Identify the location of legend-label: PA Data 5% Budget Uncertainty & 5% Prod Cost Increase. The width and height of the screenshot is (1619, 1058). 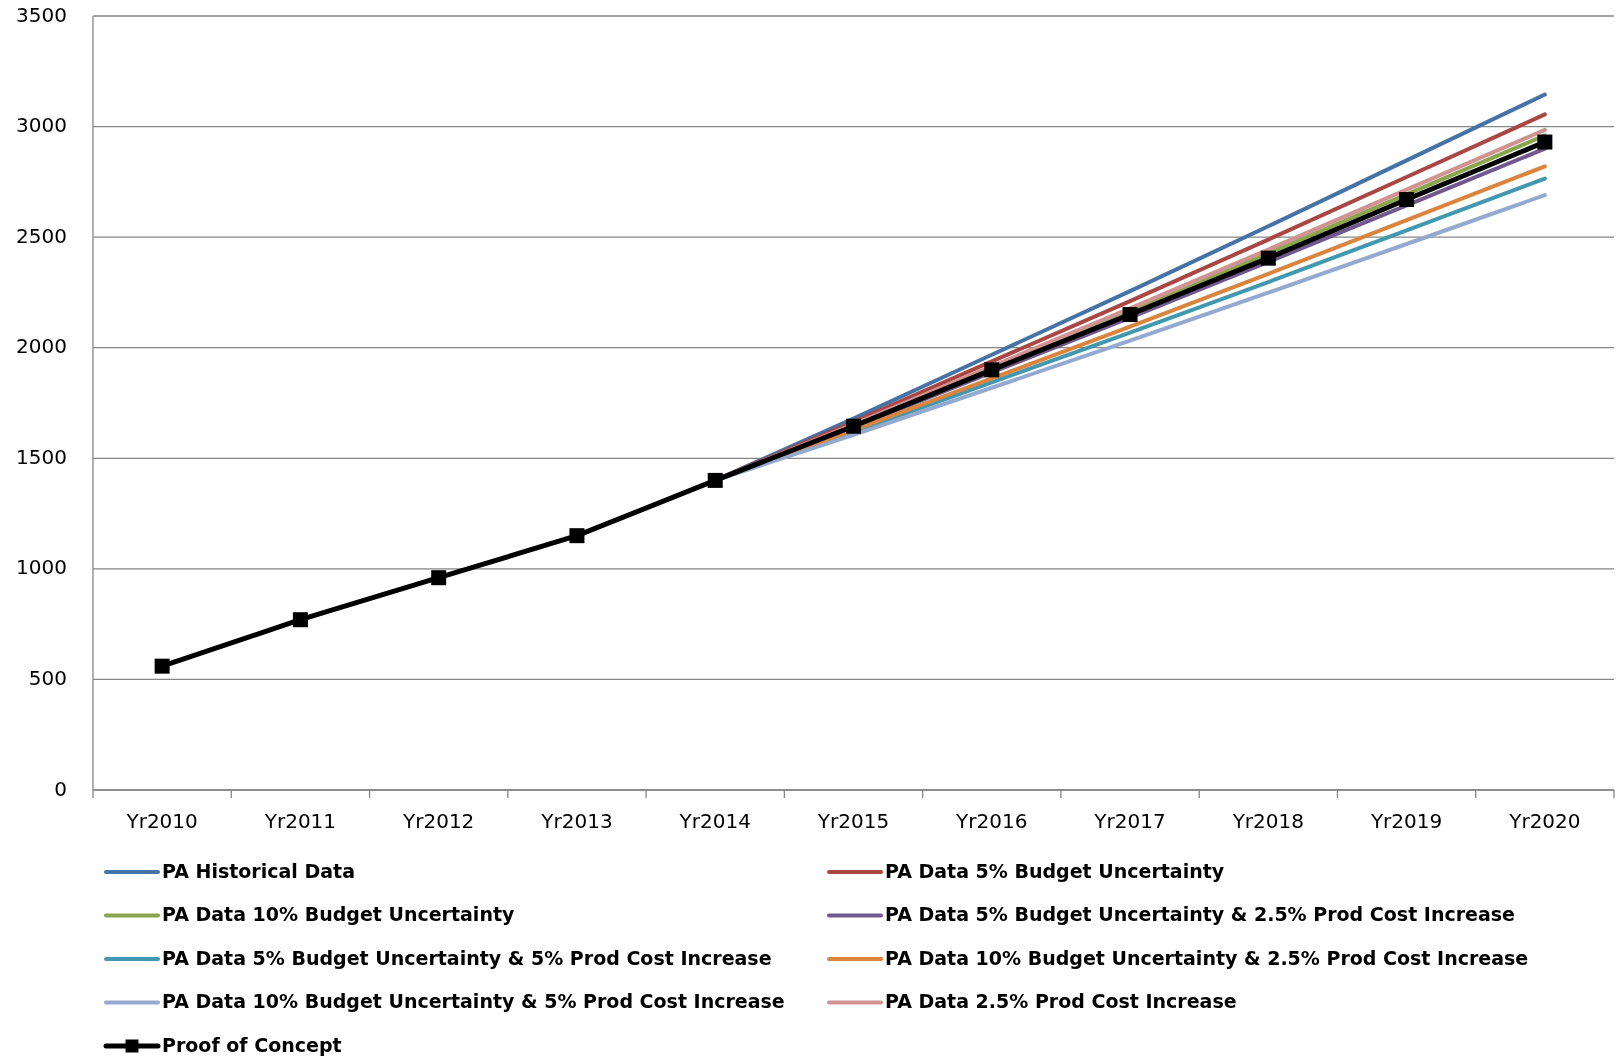
(467, 957).